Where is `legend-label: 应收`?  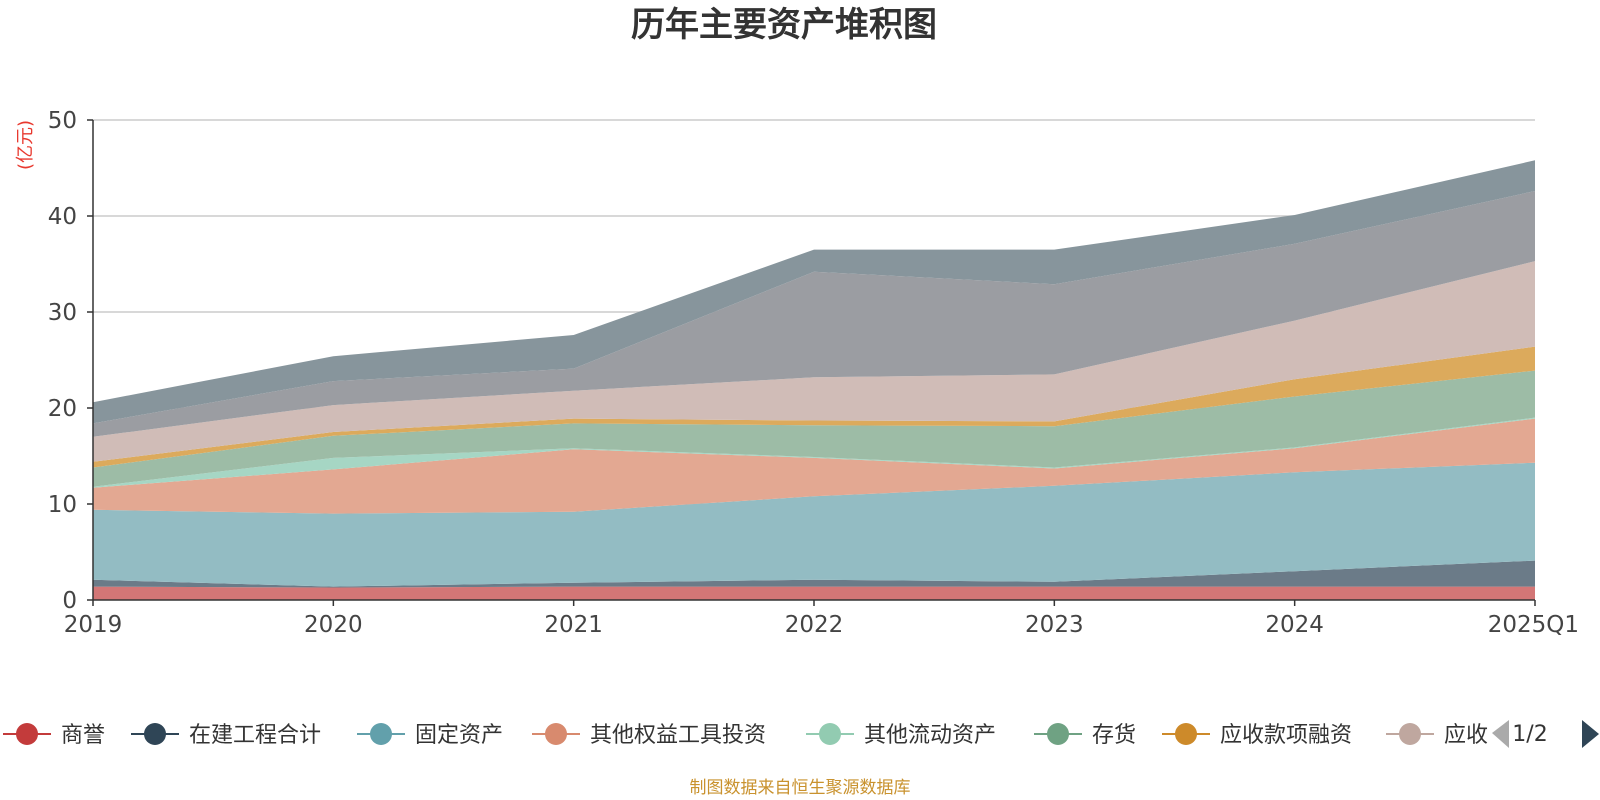 legend-label: 应收 is located at coordinates (1466, 735).